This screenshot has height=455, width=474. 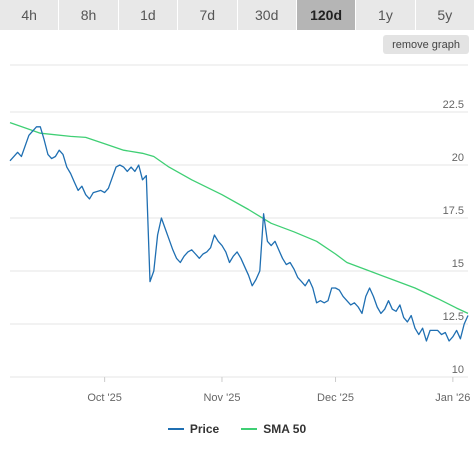 What do you see at coordinates (453, 211) in the screenshot?
I see `y-tick-label: 17.5` at bounding box center [453, 211].